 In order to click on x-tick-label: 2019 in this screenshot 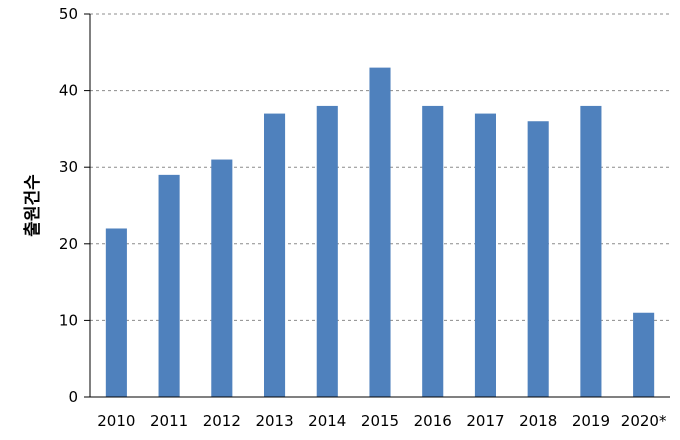, I will do `click(591, 421)`.